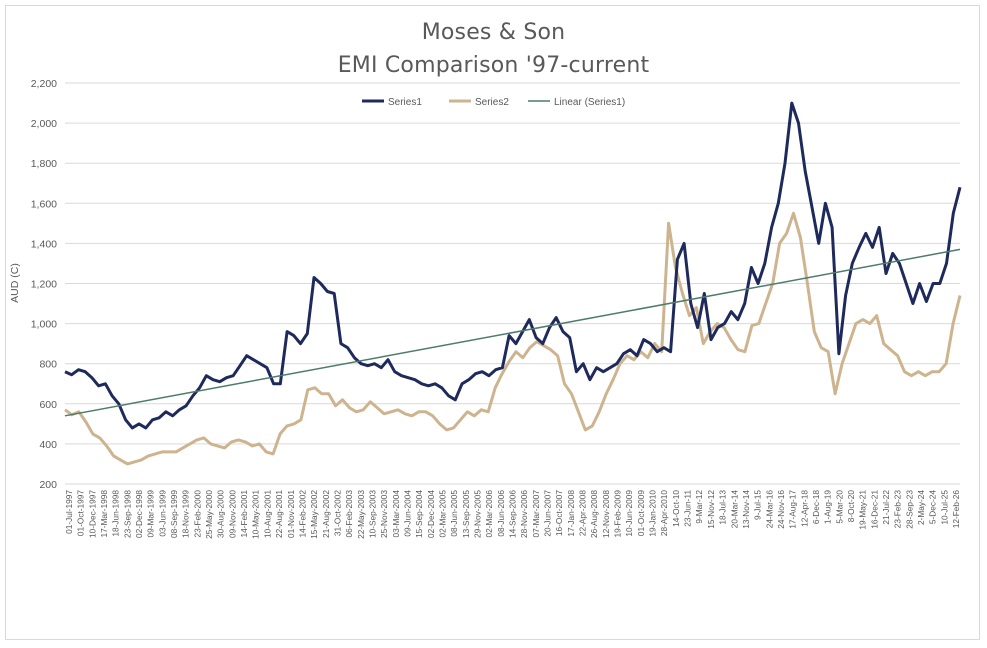  I want to click on legend-label-1: Series1, so click(405, 102).